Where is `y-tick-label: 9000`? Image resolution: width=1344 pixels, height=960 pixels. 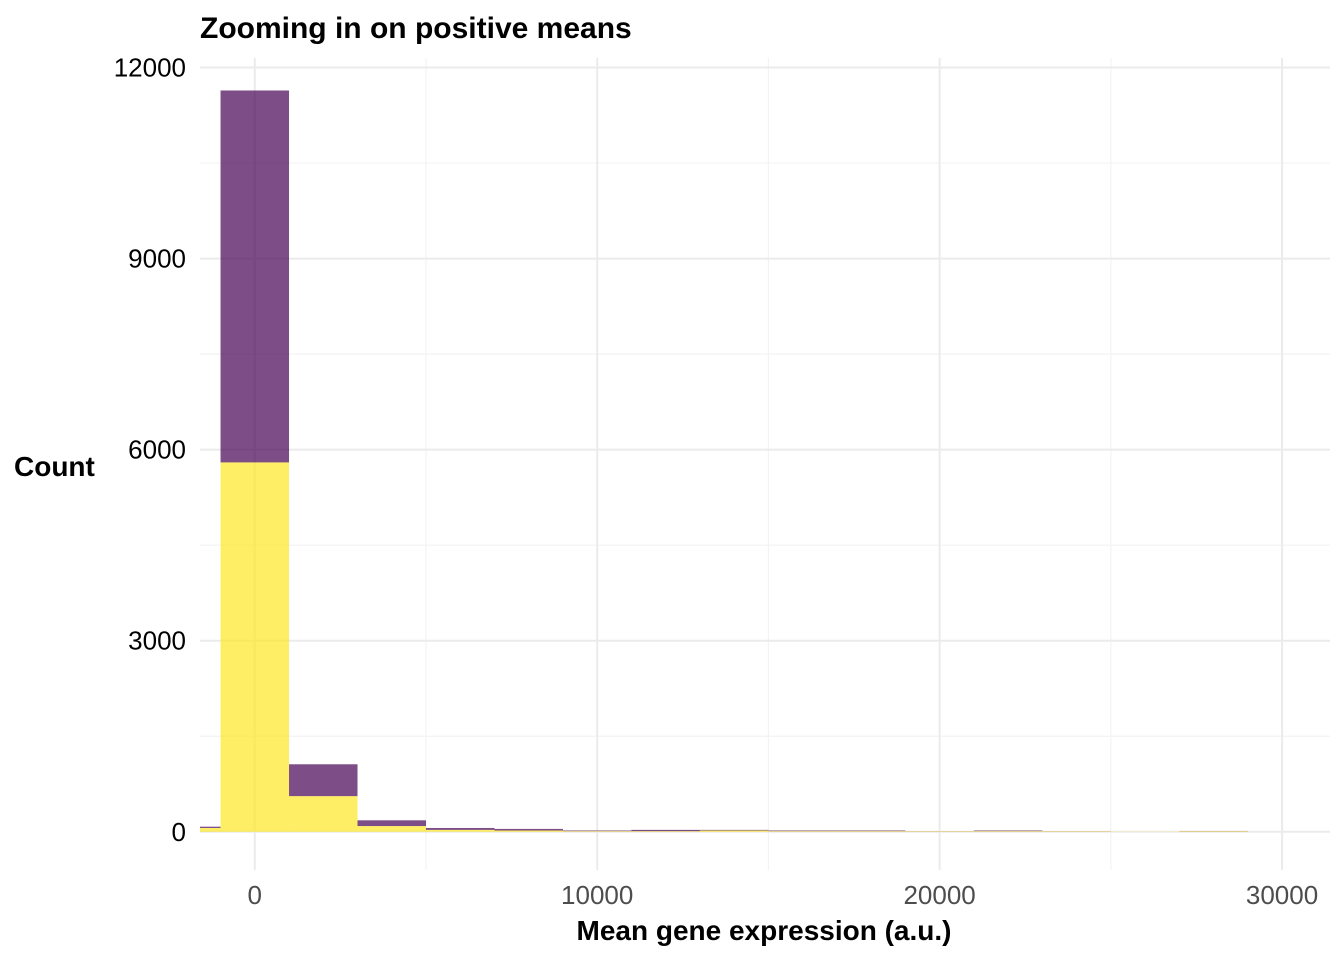
y-tick-label: 9000 is located at coordinates (157, 259).